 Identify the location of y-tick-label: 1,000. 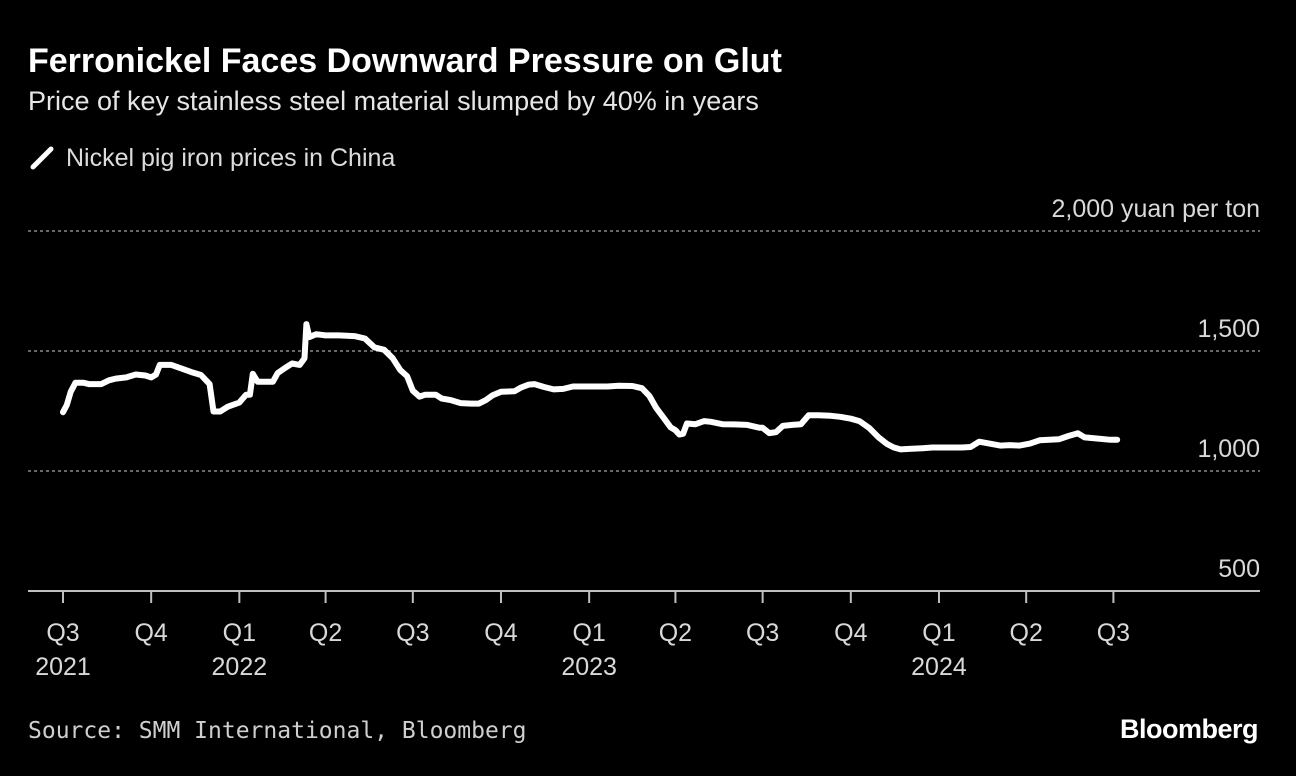
(1228, 449).